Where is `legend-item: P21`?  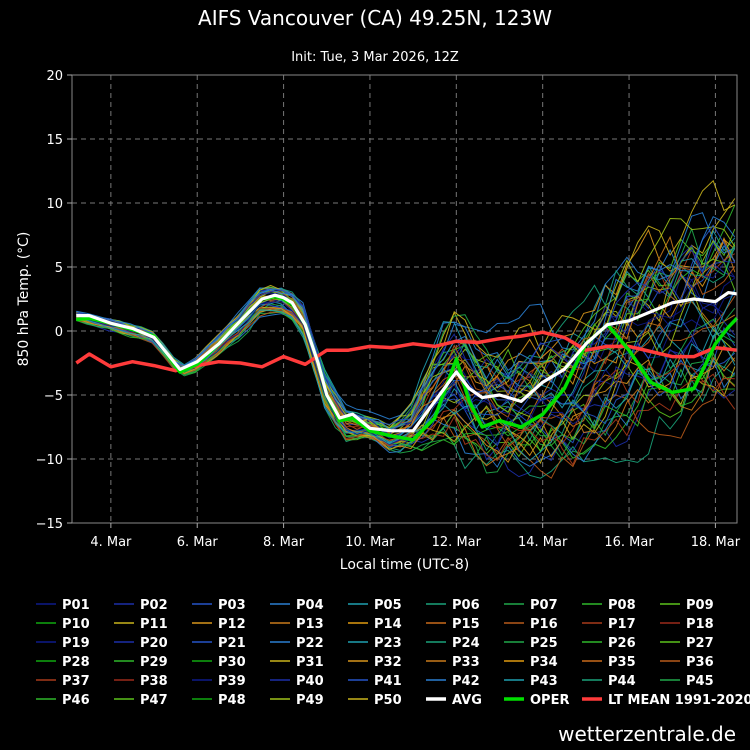 legend-item: P21 is located at coordinates (219, 643).